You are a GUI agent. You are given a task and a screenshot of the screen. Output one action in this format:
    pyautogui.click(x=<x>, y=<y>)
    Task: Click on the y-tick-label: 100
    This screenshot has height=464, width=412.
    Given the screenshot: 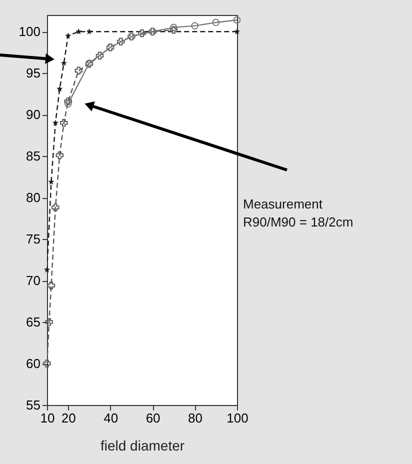 What is the action you would take?
    pyautogui.click(x=29, y=32)
    